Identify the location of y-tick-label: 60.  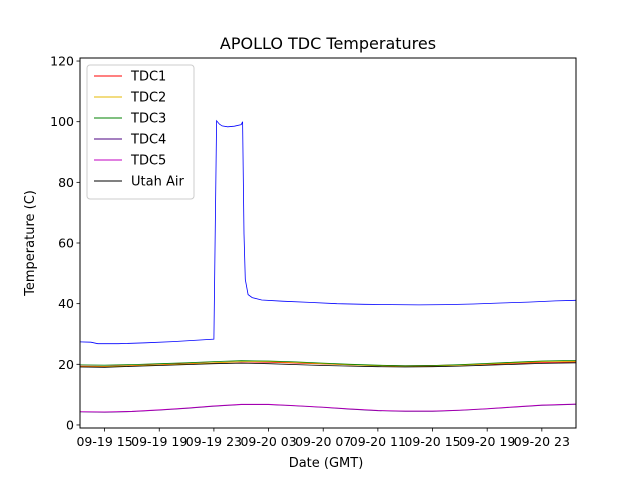
(66, 243).